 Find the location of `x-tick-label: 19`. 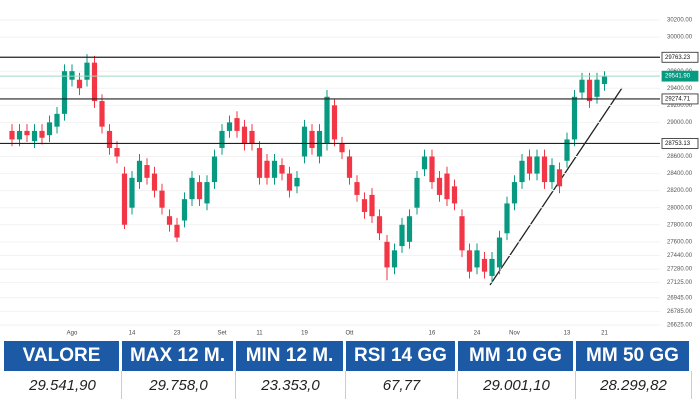

x-tick-label: 19 is located at coordinates (304, 334).